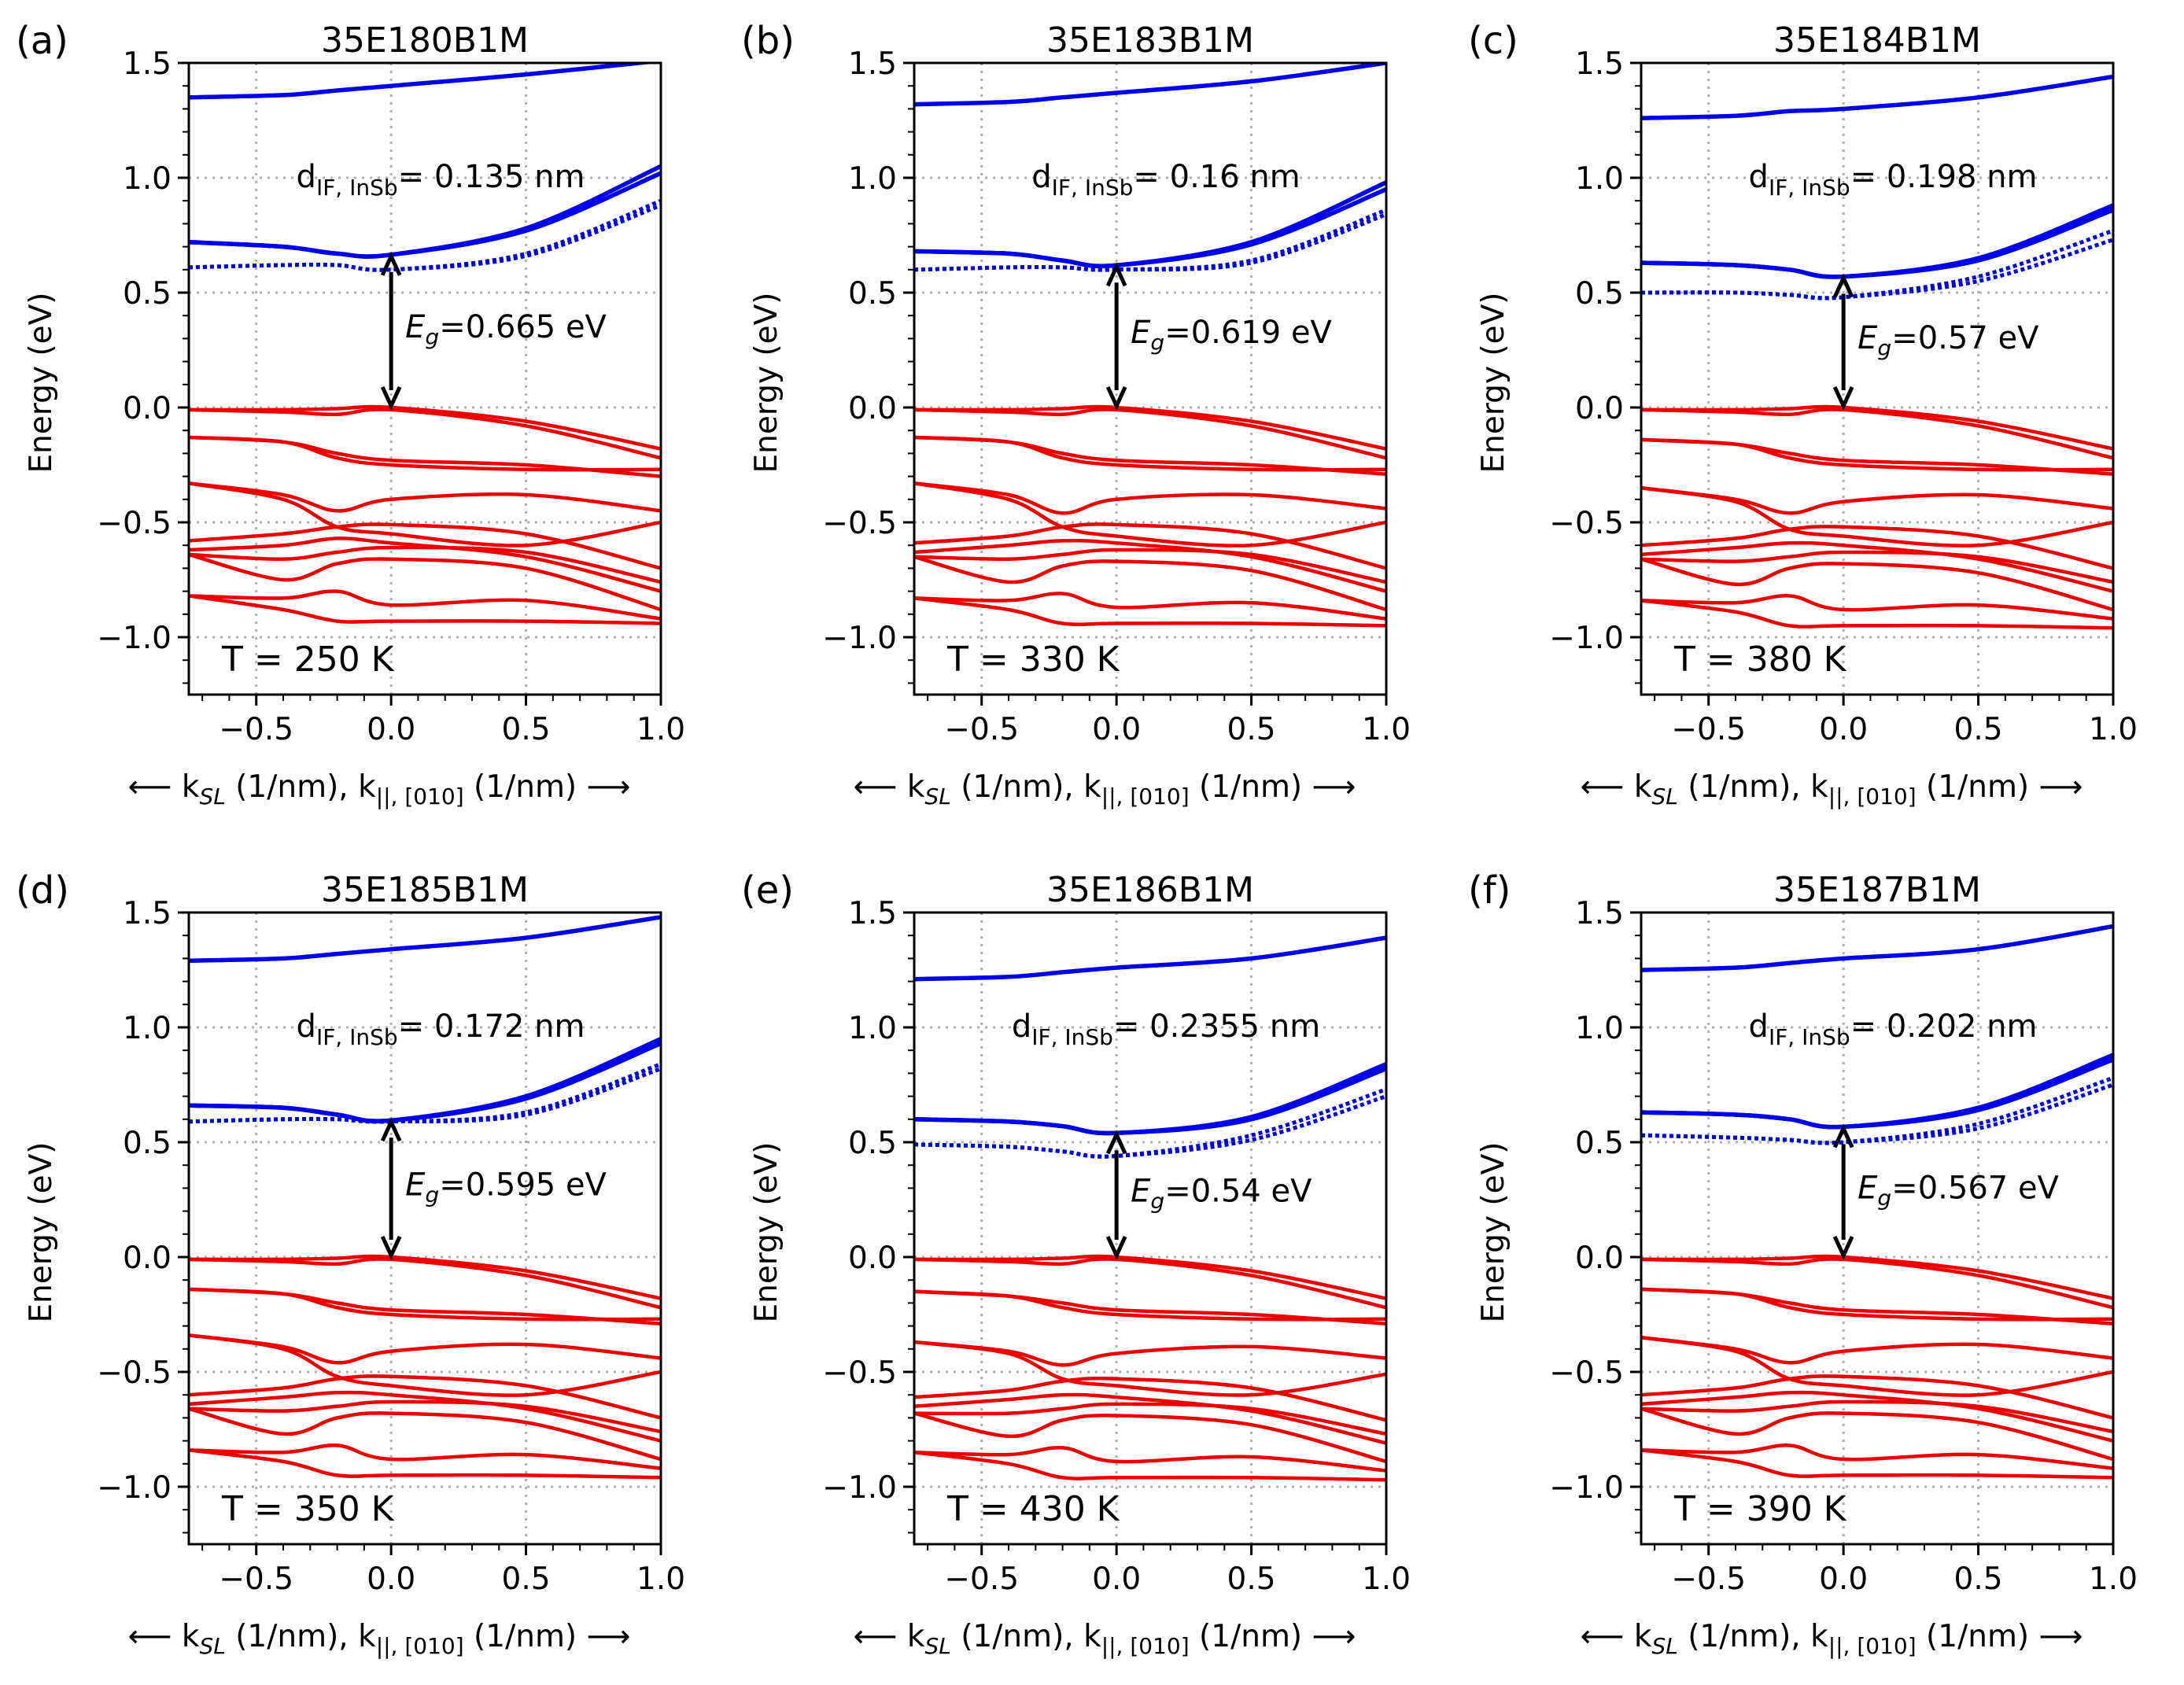 This screenshot has width=2184, height=1685. I want to click on panel-label: (f), so click(1489, 890).